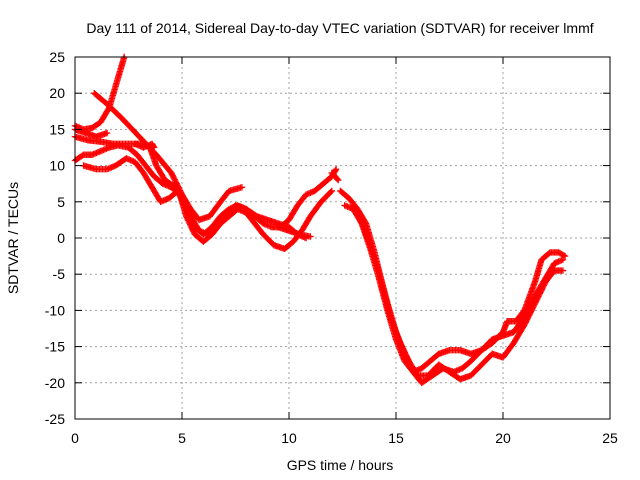 The width and height of the screenshot is (640, 480). I want to click on y-tick-label: -25, so click(55, 419).